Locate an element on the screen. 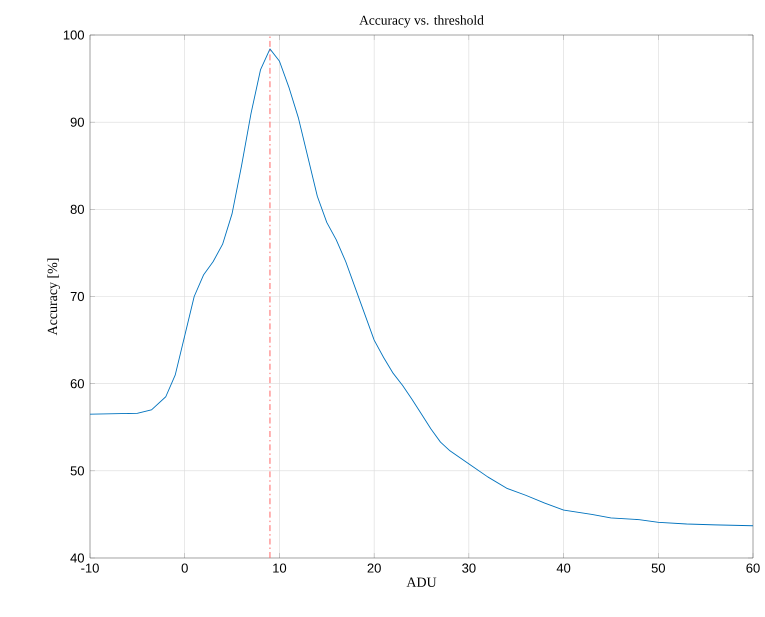 The height and width of the screenshot is (617, 765). x-tick-label: 10 is located at coordinates (279, 568).